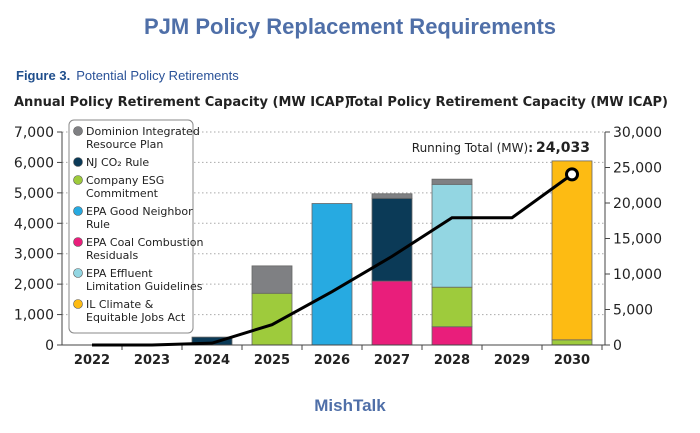 Image resolution: width=700 pixels, height=433 pixels. I want to click on x-tick-label: 2030, so click(572, 360).